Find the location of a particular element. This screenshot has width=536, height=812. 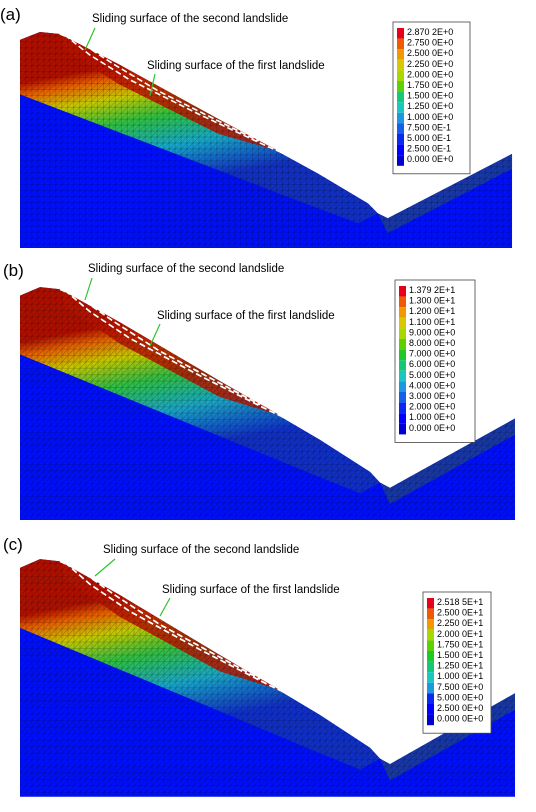

legend-label: 3.000 0E+0 is located at coordinates (432, 396).